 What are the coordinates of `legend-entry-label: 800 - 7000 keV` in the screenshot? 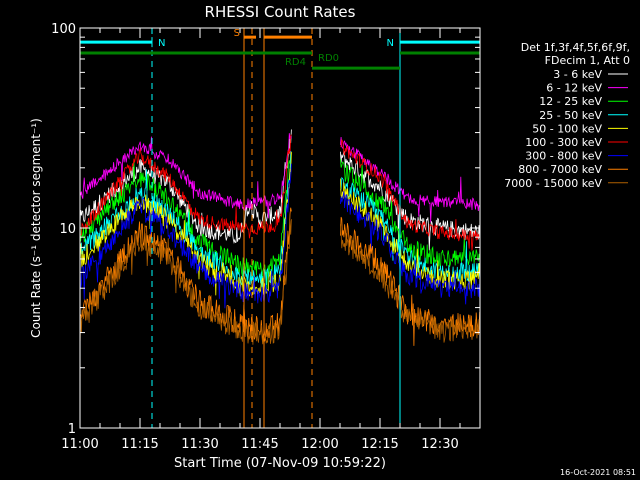 It's located at (560, 169).